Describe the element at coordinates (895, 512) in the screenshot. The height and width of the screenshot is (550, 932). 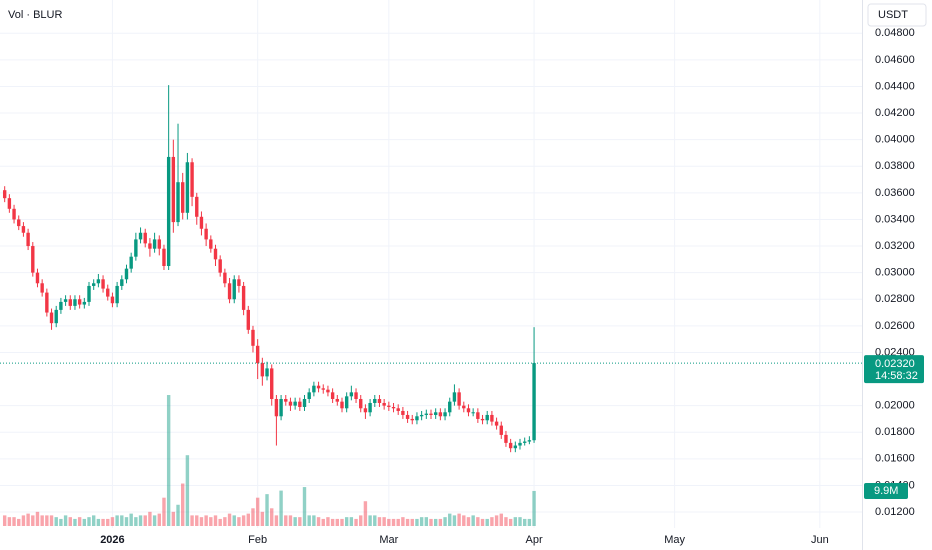
I see `y-tick-label: 0.01200` at that location.